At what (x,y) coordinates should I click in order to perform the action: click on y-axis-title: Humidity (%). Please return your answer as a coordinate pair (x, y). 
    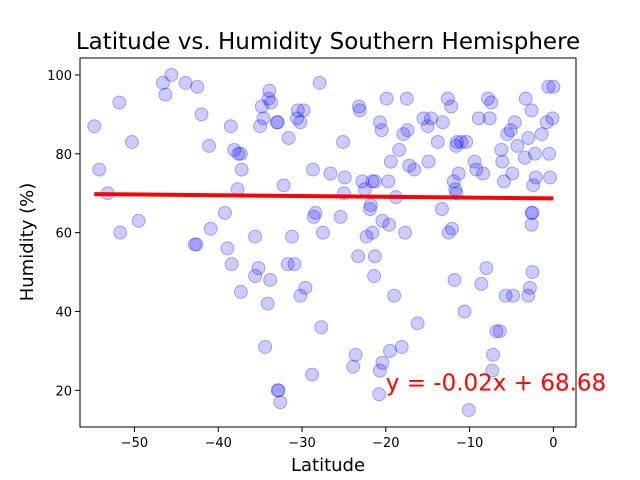
    Looking at the image, I should click on (27, 242).